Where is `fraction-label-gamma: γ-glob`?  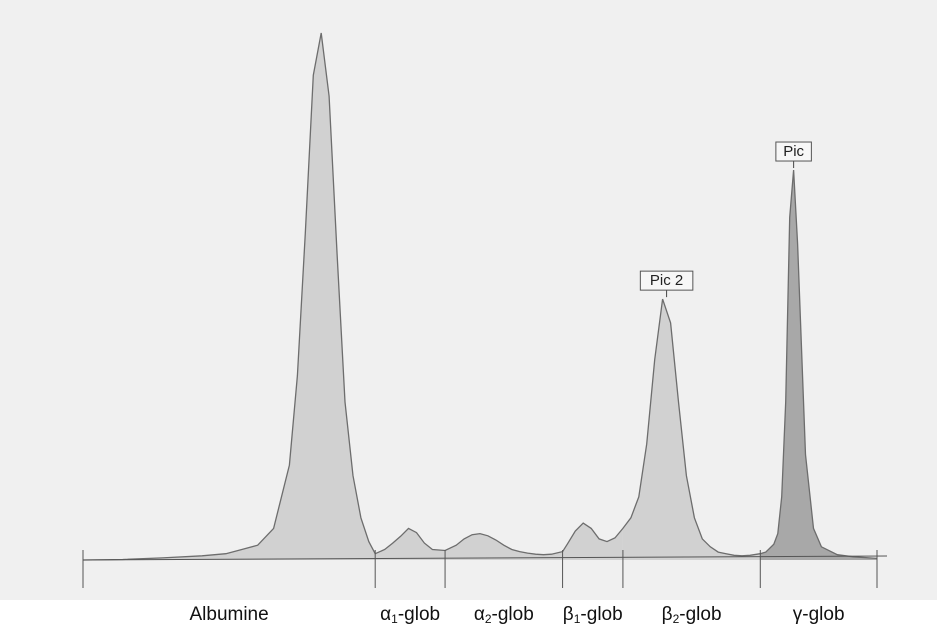
fraction-label-gamma: γ-glob is located at coordinates (819, 615).